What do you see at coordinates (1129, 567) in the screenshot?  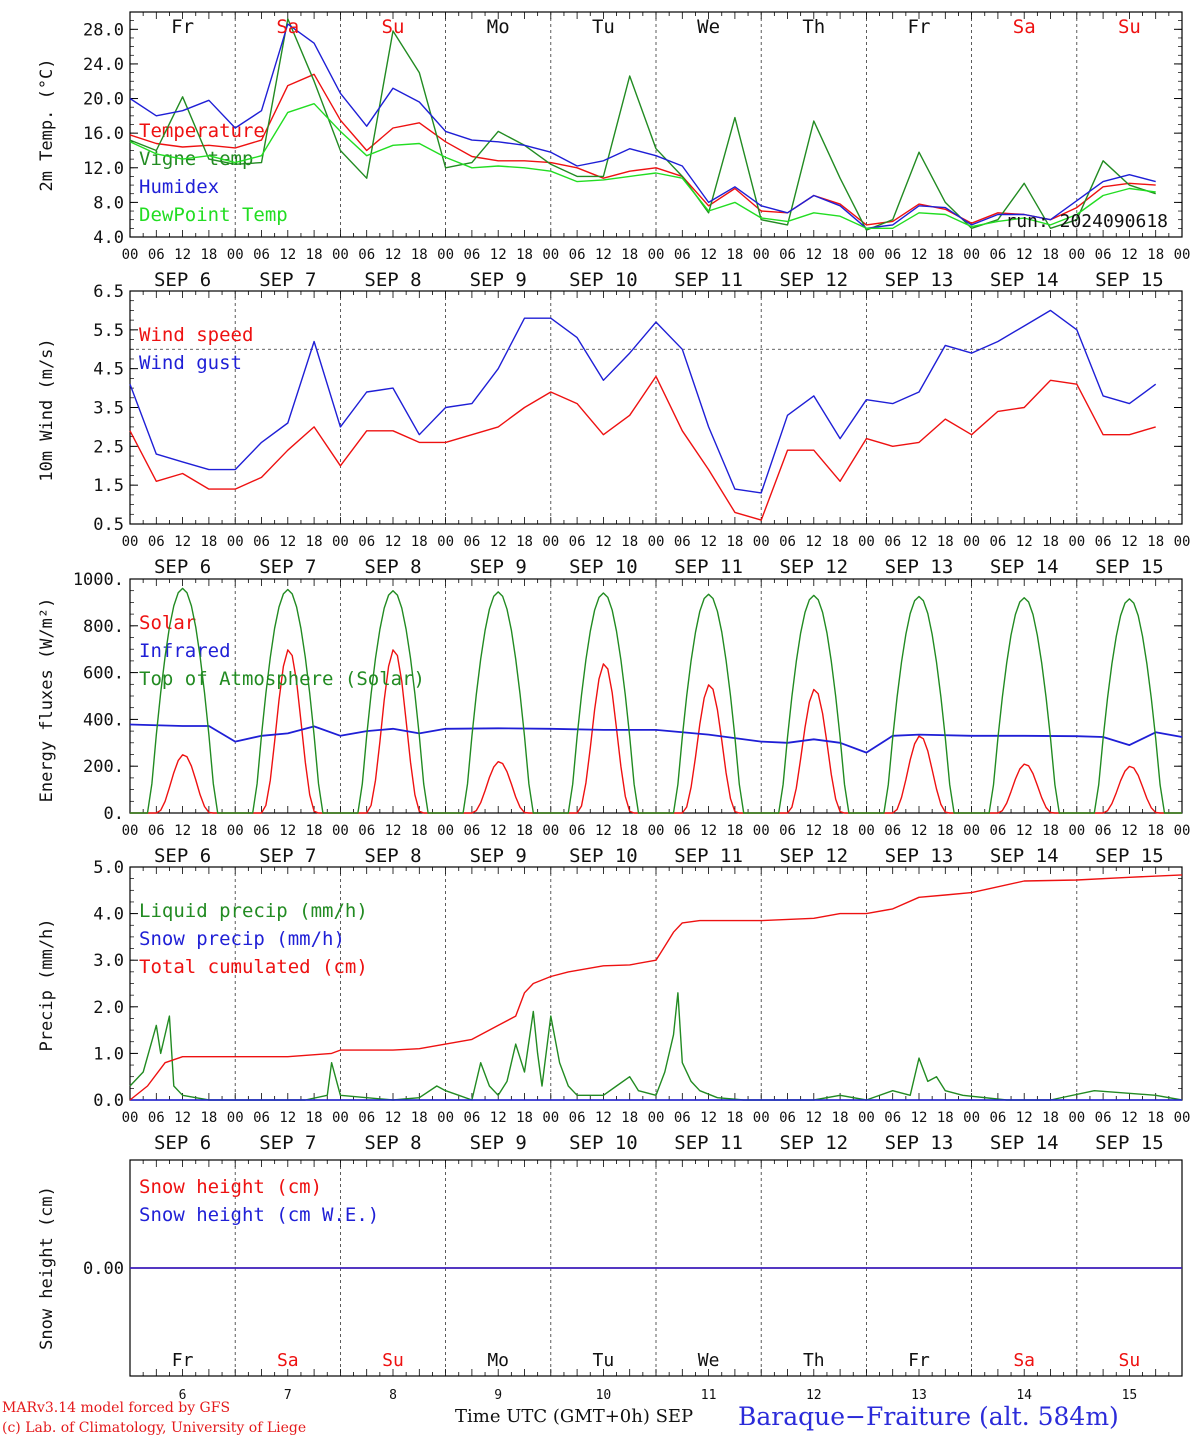 I see `date-label: SEP 15` at bounding box center [1129, 567].